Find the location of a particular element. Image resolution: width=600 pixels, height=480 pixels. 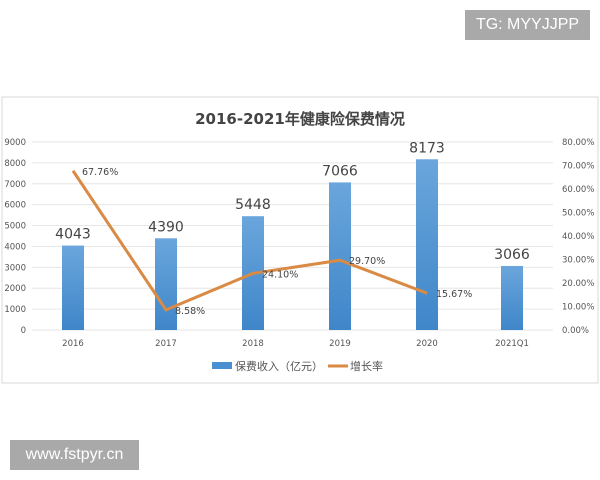

y-right-tick-label: 10.00% is located at coordinates (578, 308).